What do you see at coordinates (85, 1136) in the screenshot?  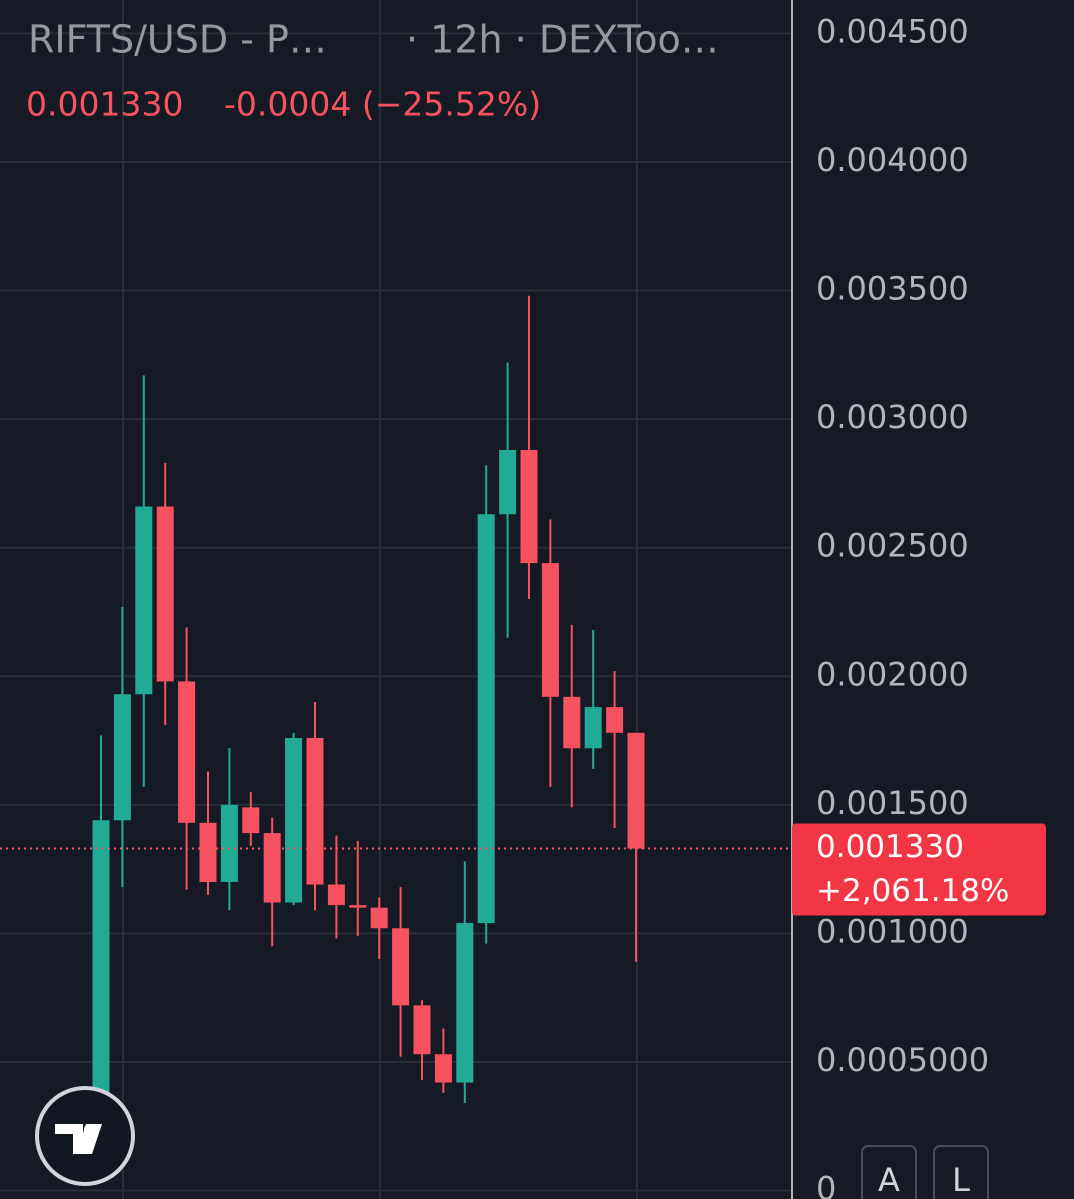 I see `tradingview-logo` at bounding box center [85, 1136].